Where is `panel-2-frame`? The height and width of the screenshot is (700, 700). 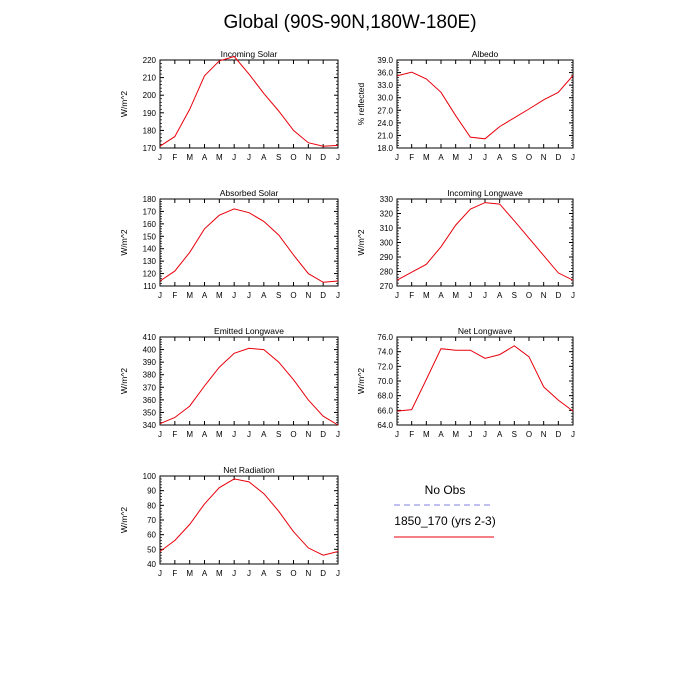 panel-2-frame is located at coordinates (485, 104).